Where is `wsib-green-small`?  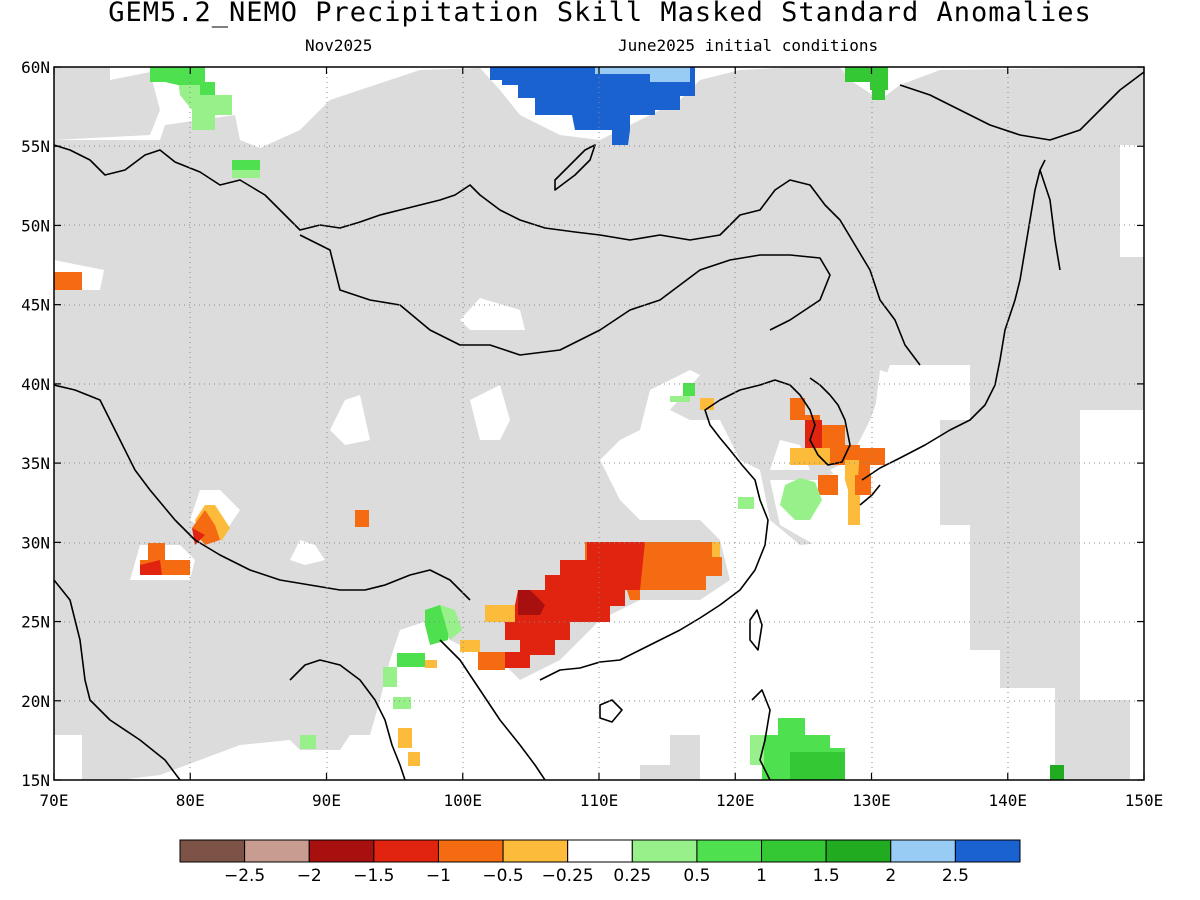 wsib-green-small is located at coordinates (246, 165).